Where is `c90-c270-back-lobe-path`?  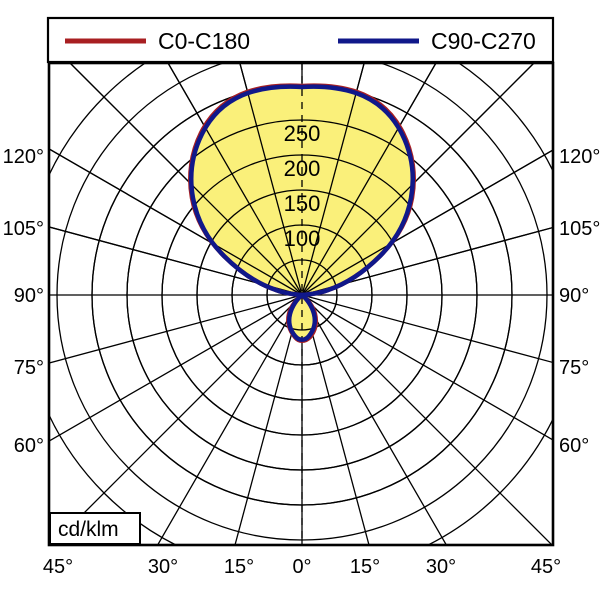
c90-c270-back-lobe-path is located at coordinates (302, 317).